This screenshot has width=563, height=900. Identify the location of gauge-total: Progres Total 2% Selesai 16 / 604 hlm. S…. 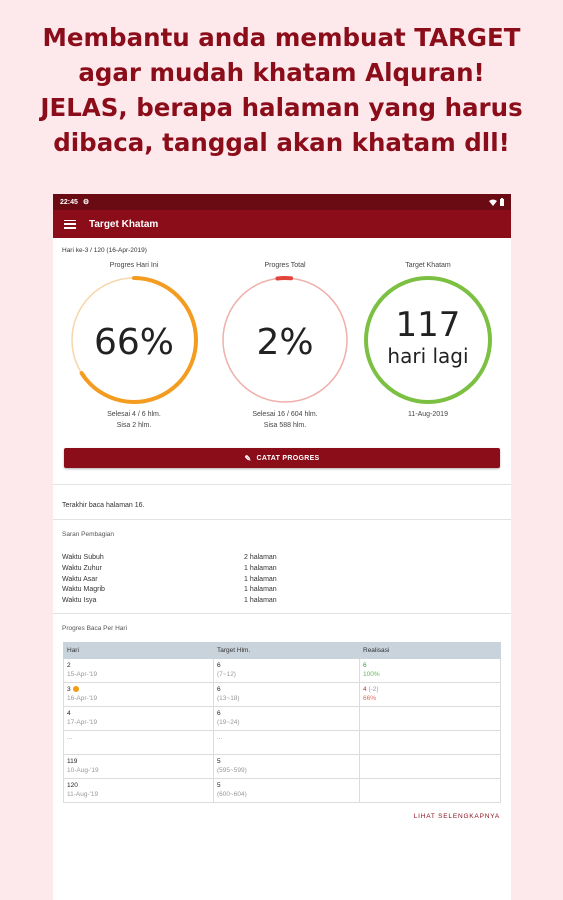
(285, 346).